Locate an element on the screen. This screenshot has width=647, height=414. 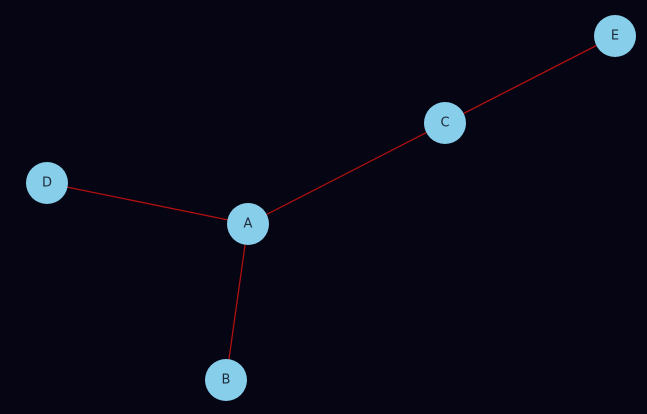
node-b: B is located at coordinates (226, 380).